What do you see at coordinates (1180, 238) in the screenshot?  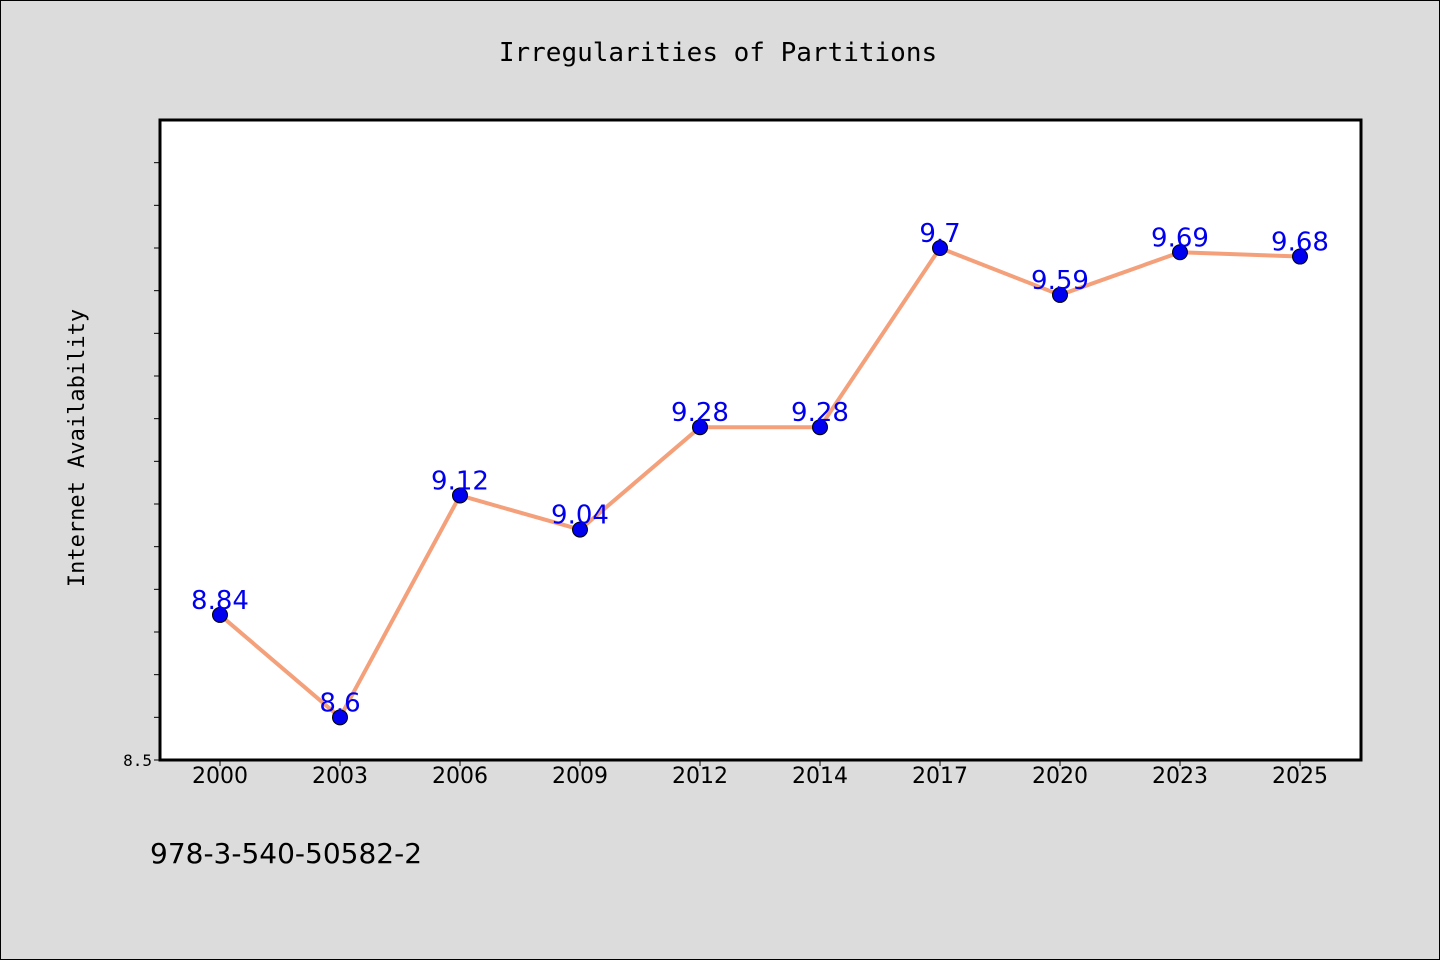 I see `data-label: 9.69` at bounding box center [1180, 238].